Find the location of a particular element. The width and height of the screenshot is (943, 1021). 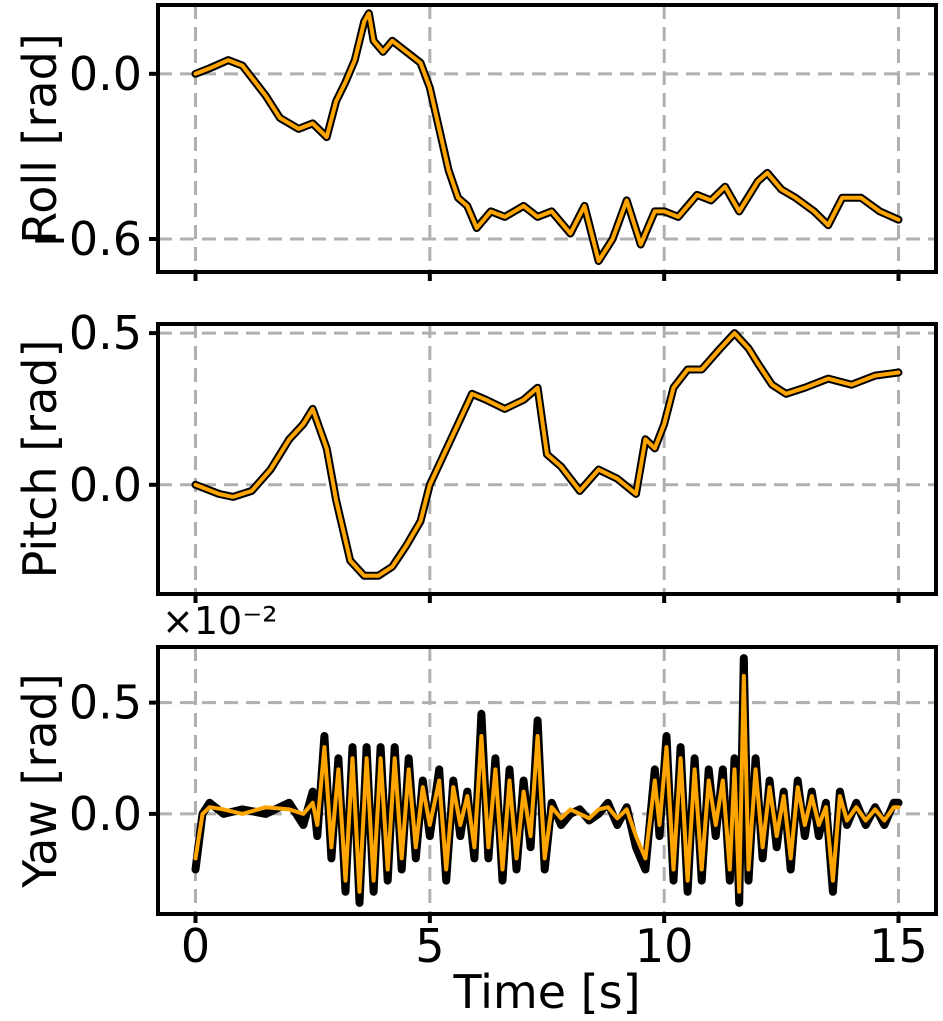

pitch-ytick-label: 0.5 is located at coordinates (105, 333).